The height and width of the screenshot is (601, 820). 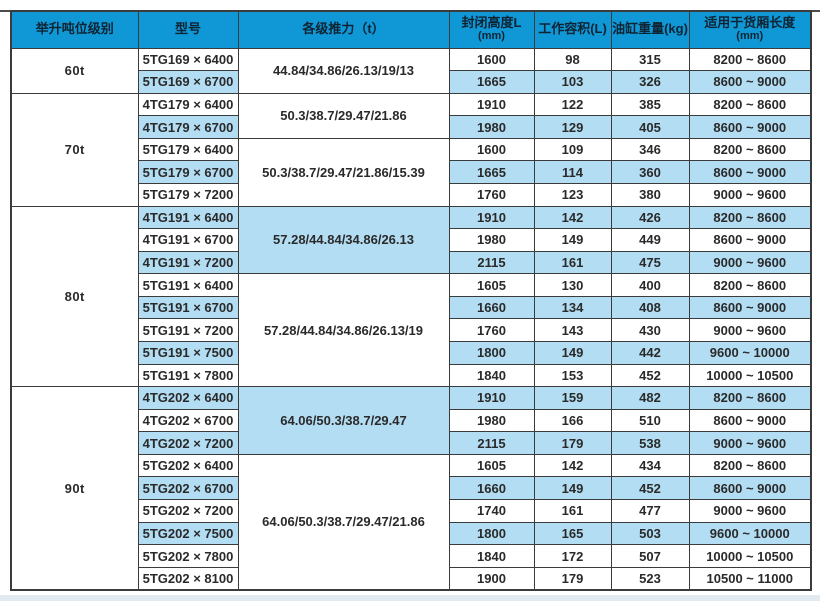 I want to click on header-cargo-length-unit: (mm), so click(x=750, y=36).